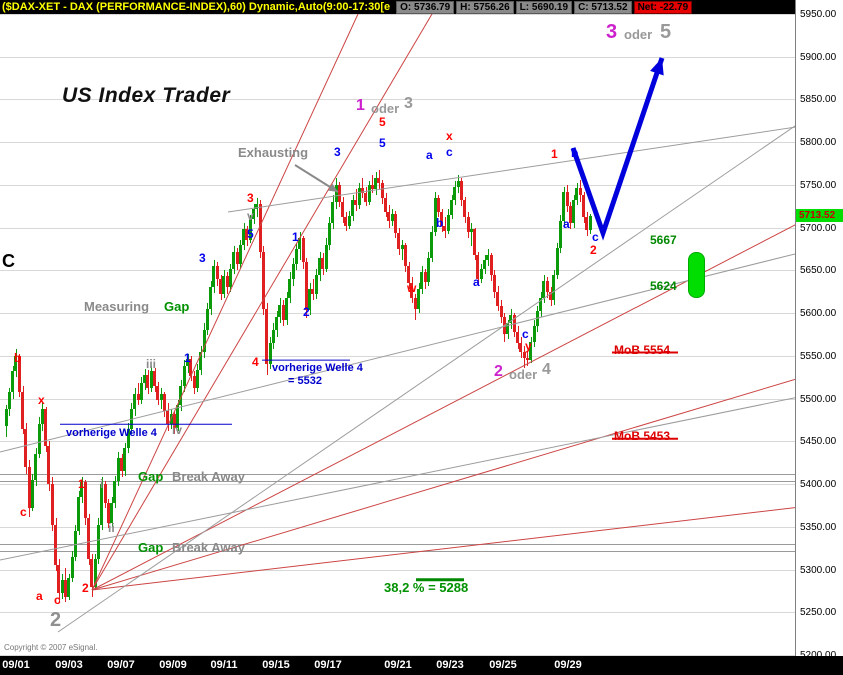 The height and width of the screenshot is (675, 843). I want to click on x-tick-label: 09/25, so click(503, 665).